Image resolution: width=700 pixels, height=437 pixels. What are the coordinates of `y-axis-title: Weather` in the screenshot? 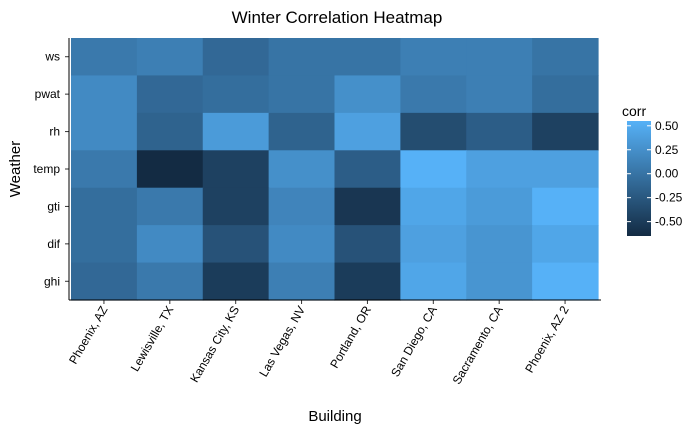 It's located at (15, 169).